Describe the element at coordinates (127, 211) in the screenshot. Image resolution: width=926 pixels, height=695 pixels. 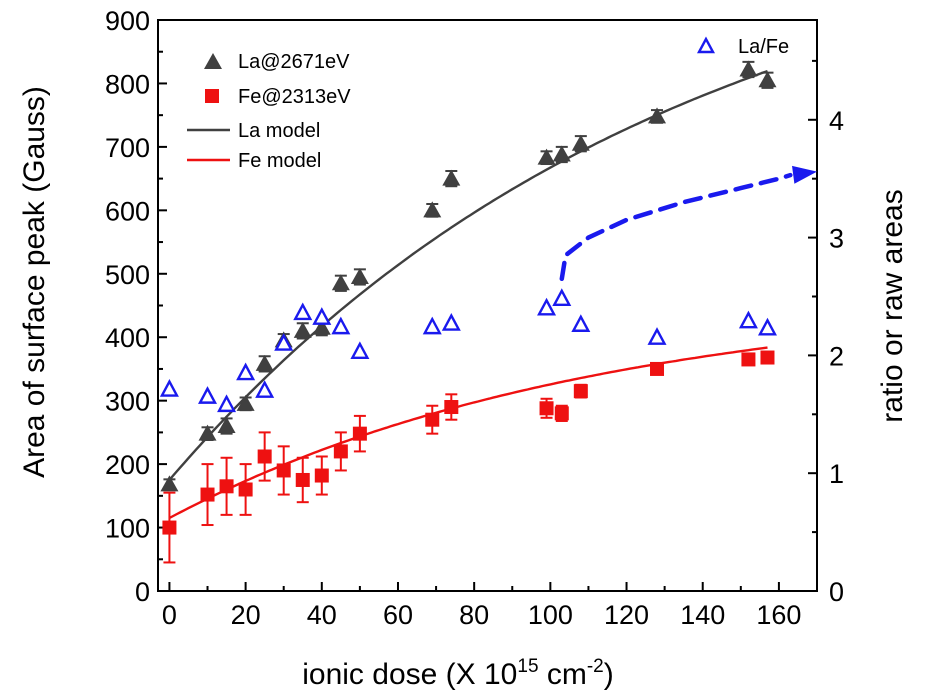
I see `y-left-tick-label: 600` at that location.